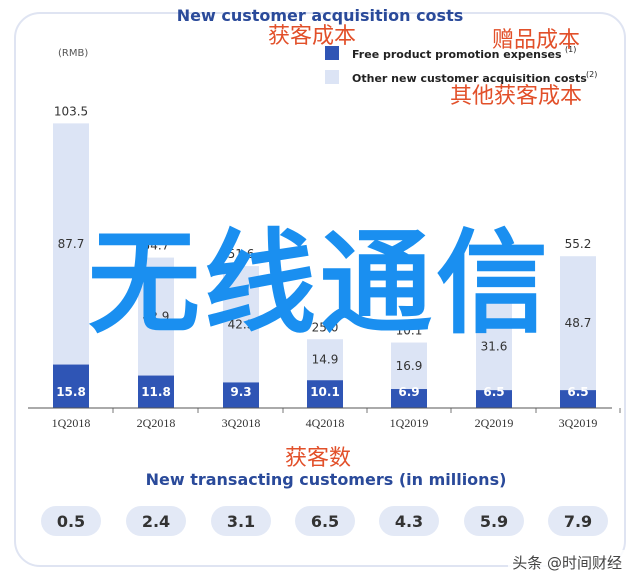 This screenshot has width=640, height=577. What do you see at coordinates (577, 392) in the screenshot?
I see `value-label-free-3Q2019: 6.5` at bounding box center [577, 392].